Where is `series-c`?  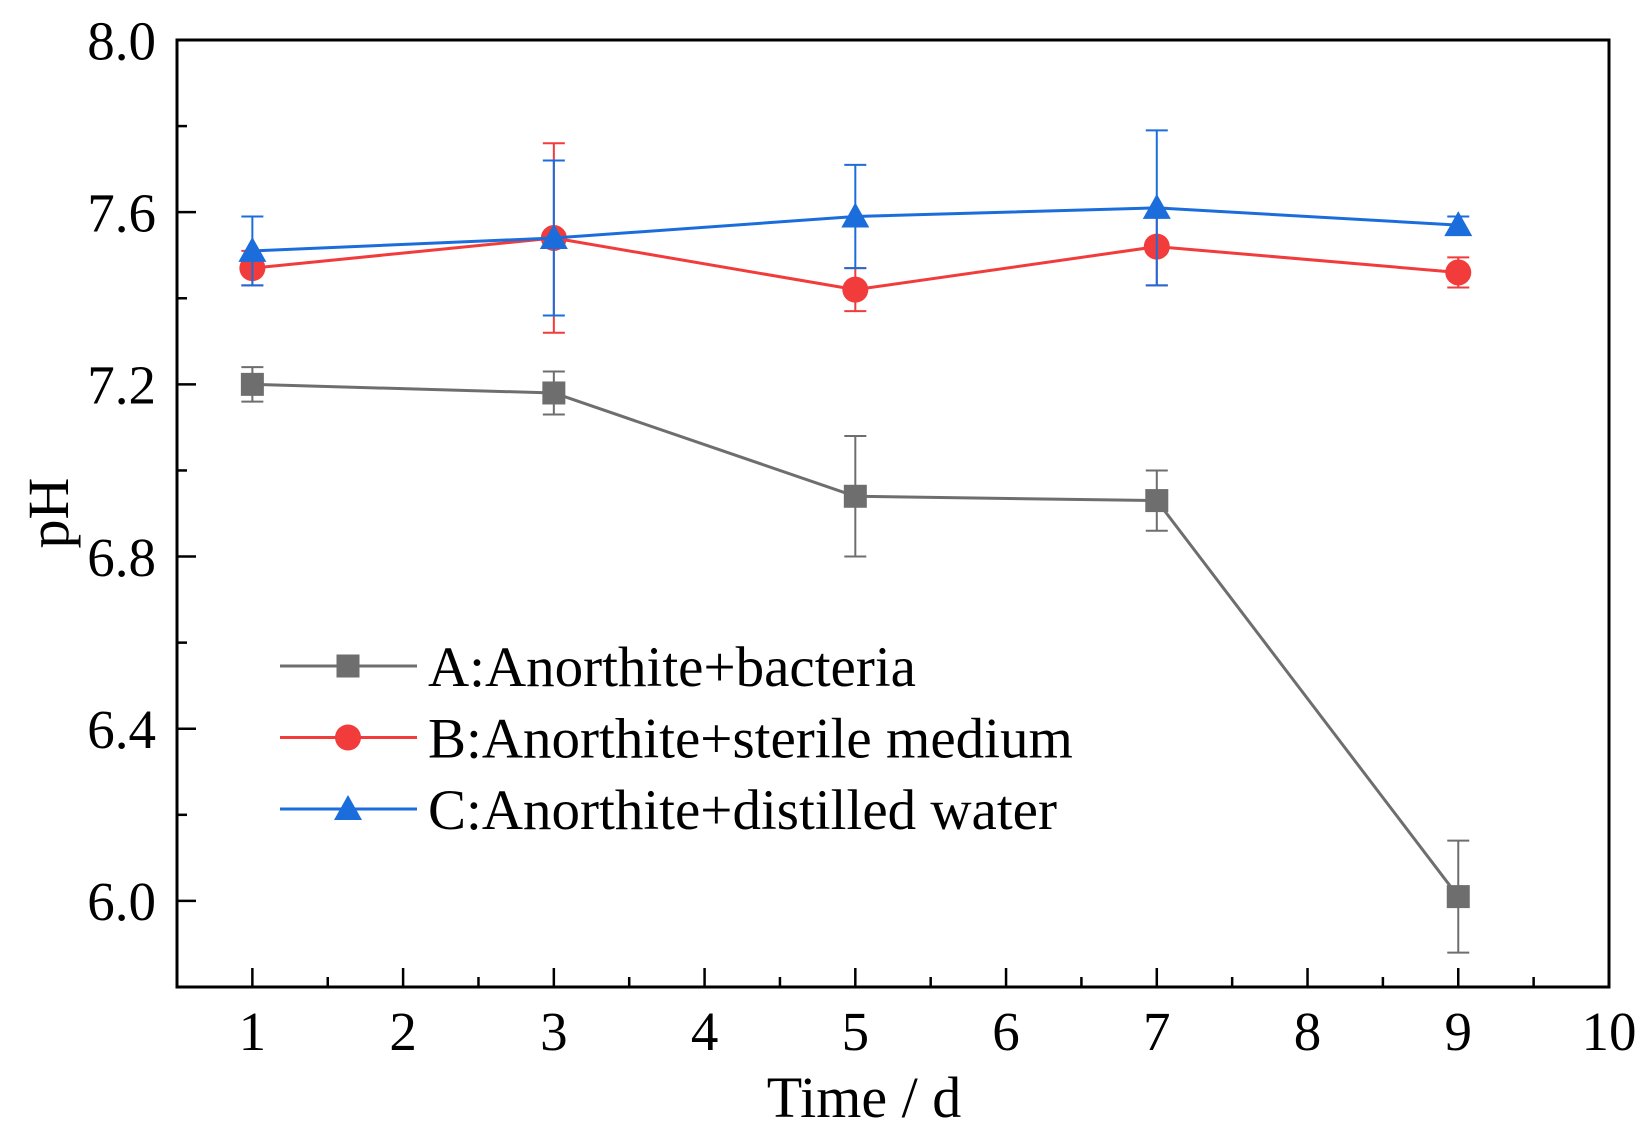 series-c is located at coordinates (855, 223).